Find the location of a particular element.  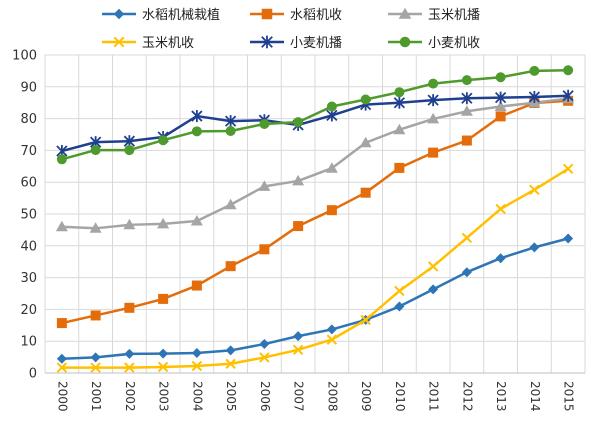

legend-item: 玉米机播 is located at coordinates (434, 15).